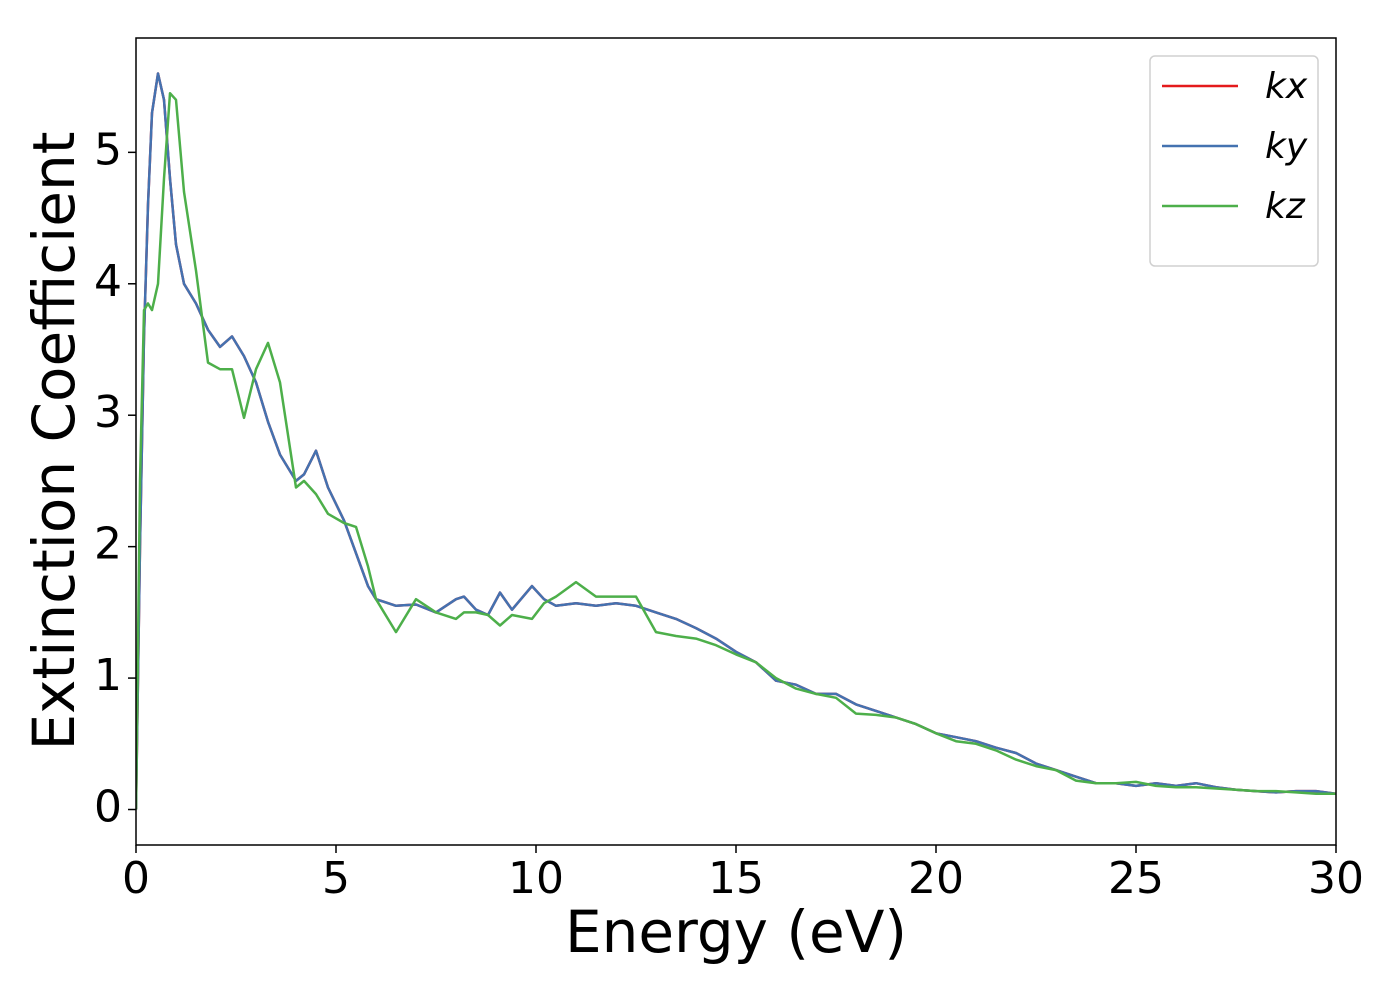 This screenshot has width=1400, height=1004. Describe the element at coordinates (108, 544) in the screenshot. I see `y-tick-label: 2` at that location.